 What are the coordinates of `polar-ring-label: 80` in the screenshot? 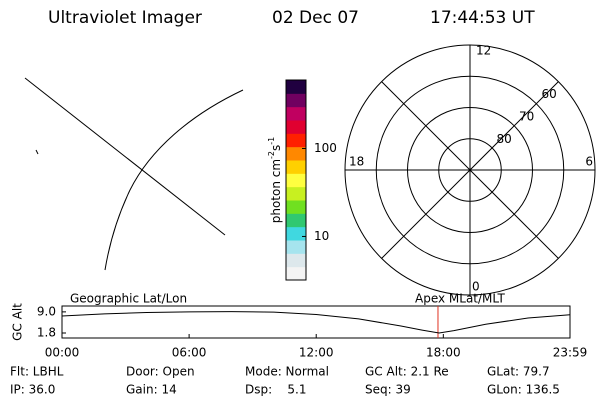 It's located at (504, 139).